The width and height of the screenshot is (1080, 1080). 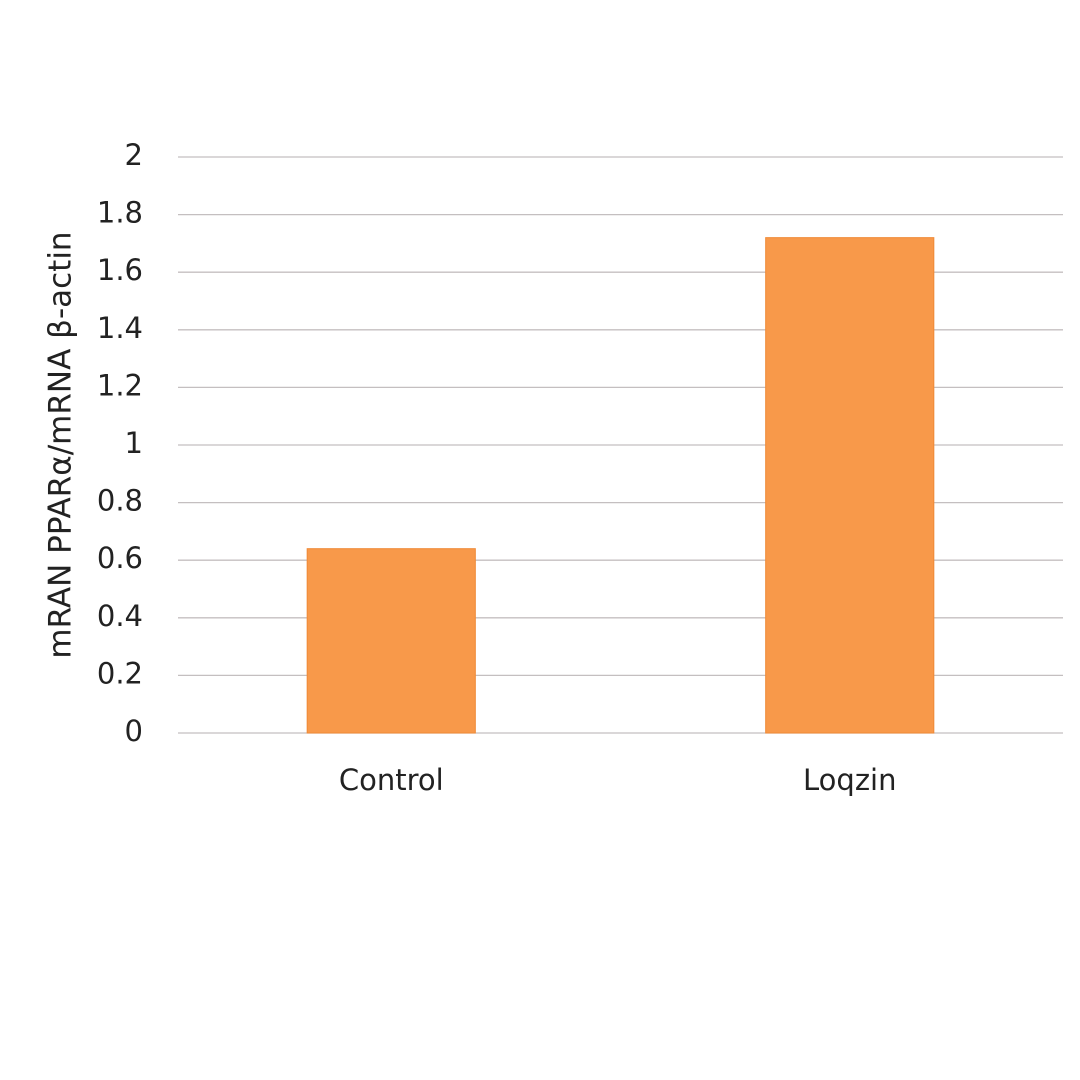 What do you see at coordinates (120, 558) in the screenshot?
I see `y-tick-label: 0.6` at bounding box center [120, 558].